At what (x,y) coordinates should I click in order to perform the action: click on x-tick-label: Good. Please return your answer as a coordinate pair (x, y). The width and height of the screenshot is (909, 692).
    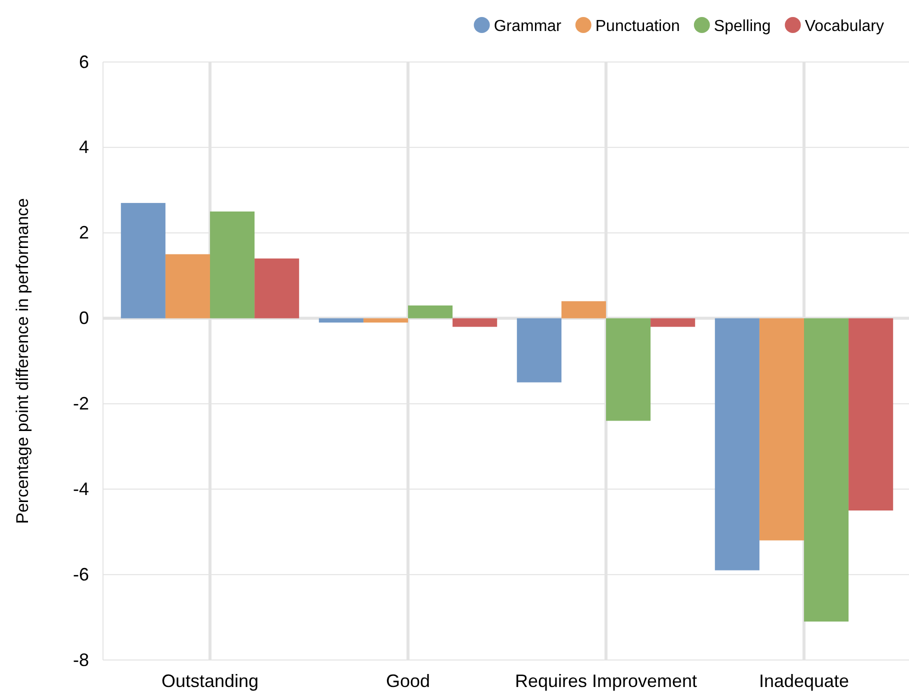
    Looking at the image, I should click on (408, 680).